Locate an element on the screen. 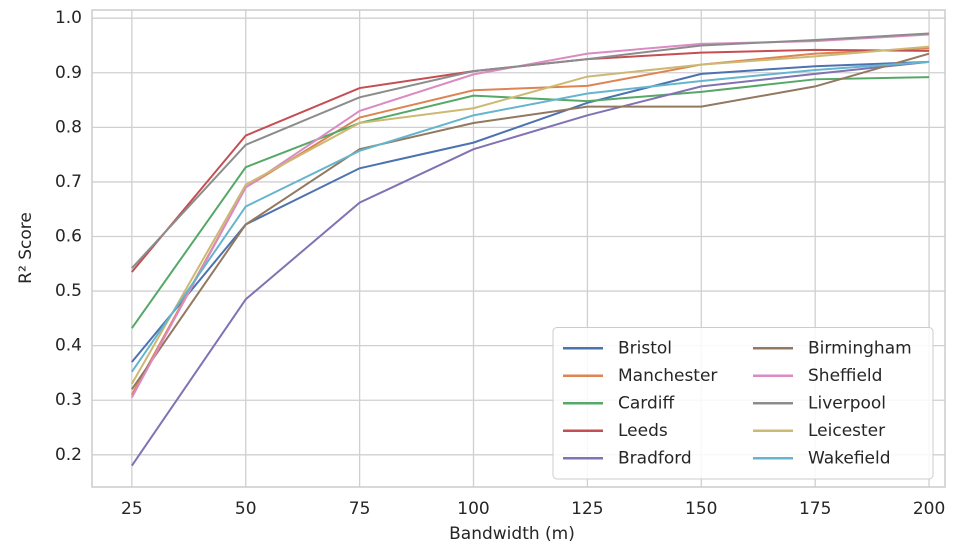 The height and width of the screenshot is (548, 971). x-tick-label: 25 is located at coordinates (132, 509).